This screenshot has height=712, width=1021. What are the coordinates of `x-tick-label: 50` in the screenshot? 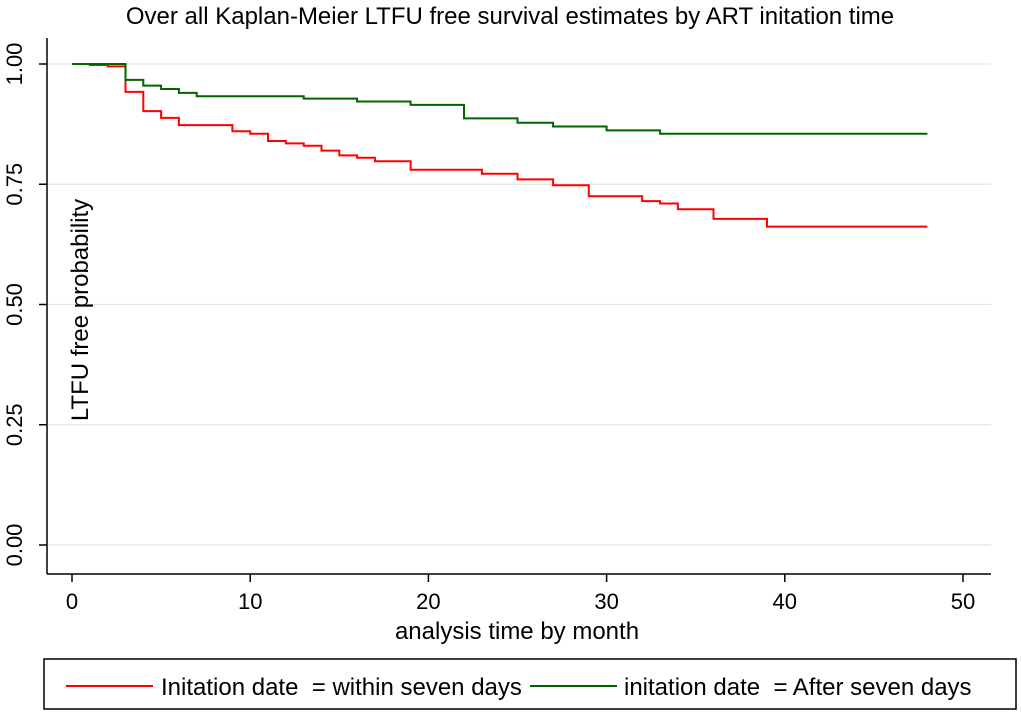 It's located at (963, 601).